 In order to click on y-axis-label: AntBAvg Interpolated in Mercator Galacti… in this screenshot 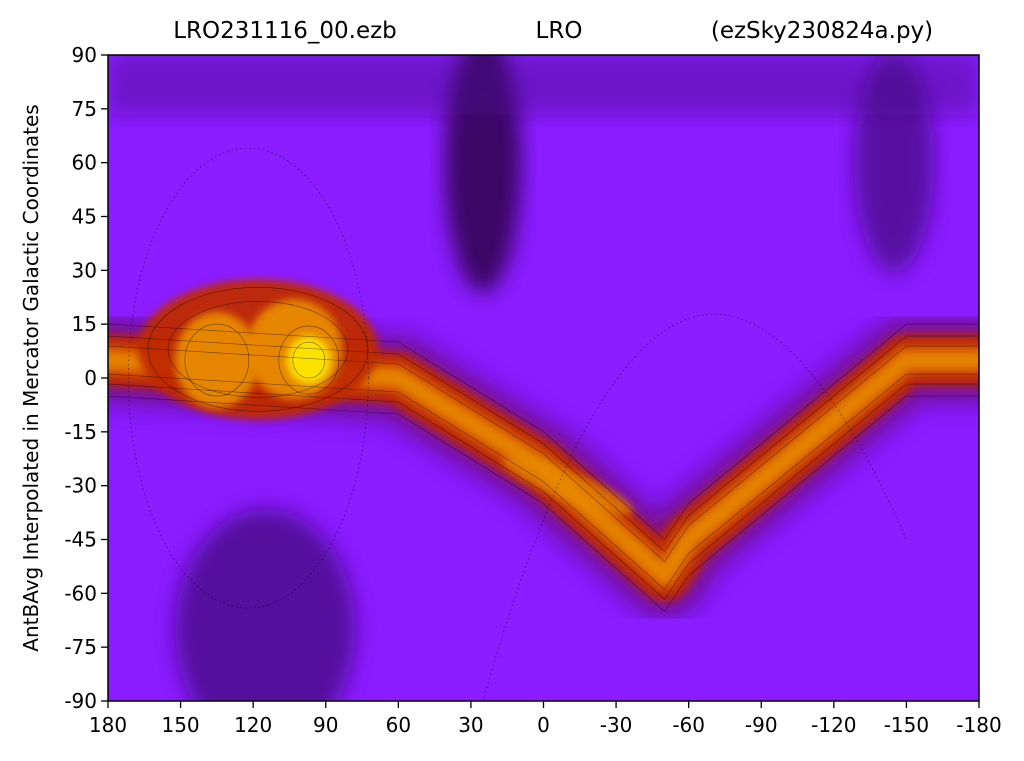, I will do `click(31, 377)`.